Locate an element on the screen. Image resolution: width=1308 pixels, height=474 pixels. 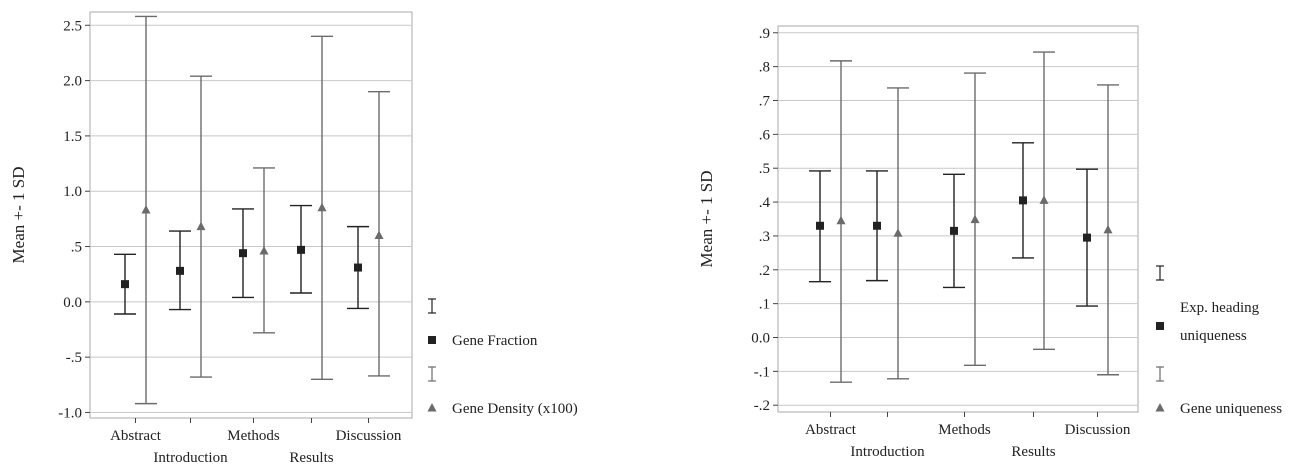
y-tick-label: 2.0 is located at coordinates (72, 82).